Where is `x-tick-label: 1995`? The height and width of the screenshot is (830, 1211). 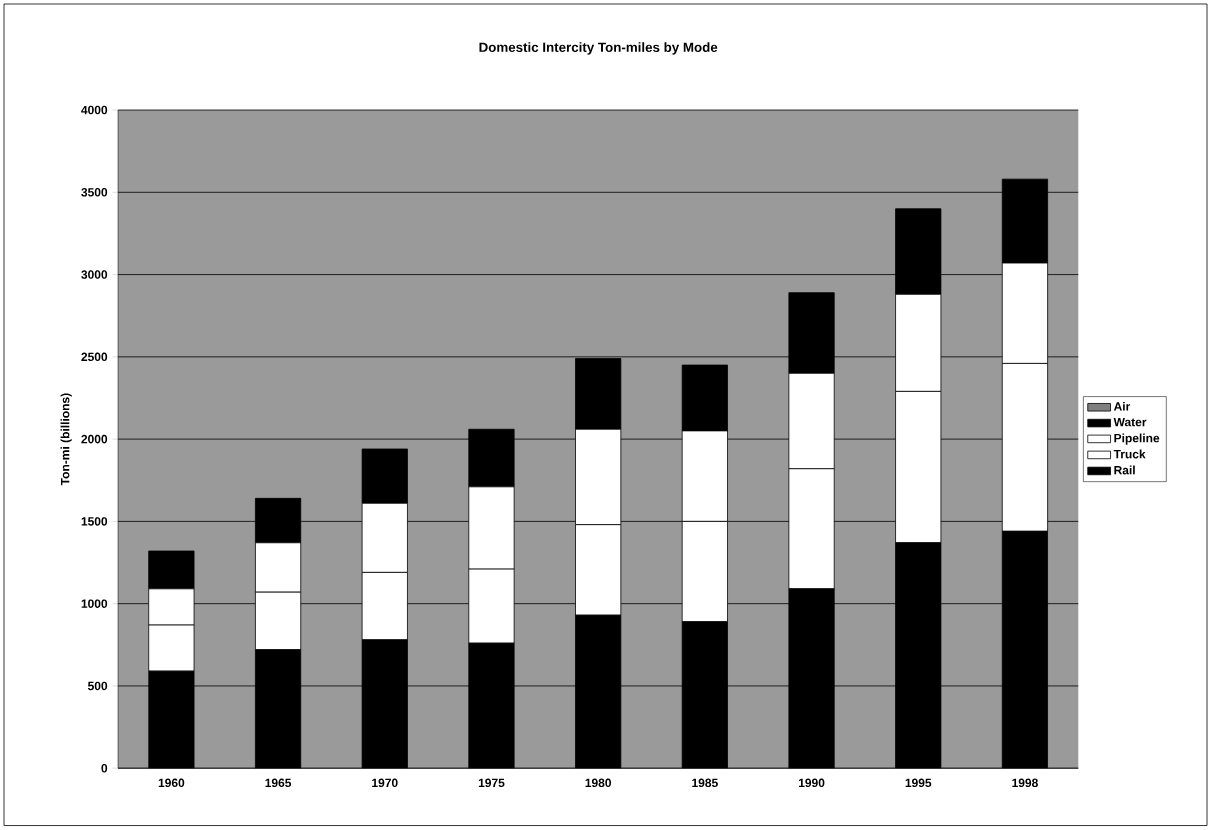 x-tick-label: 1995 is located at coordinates (918, 783).